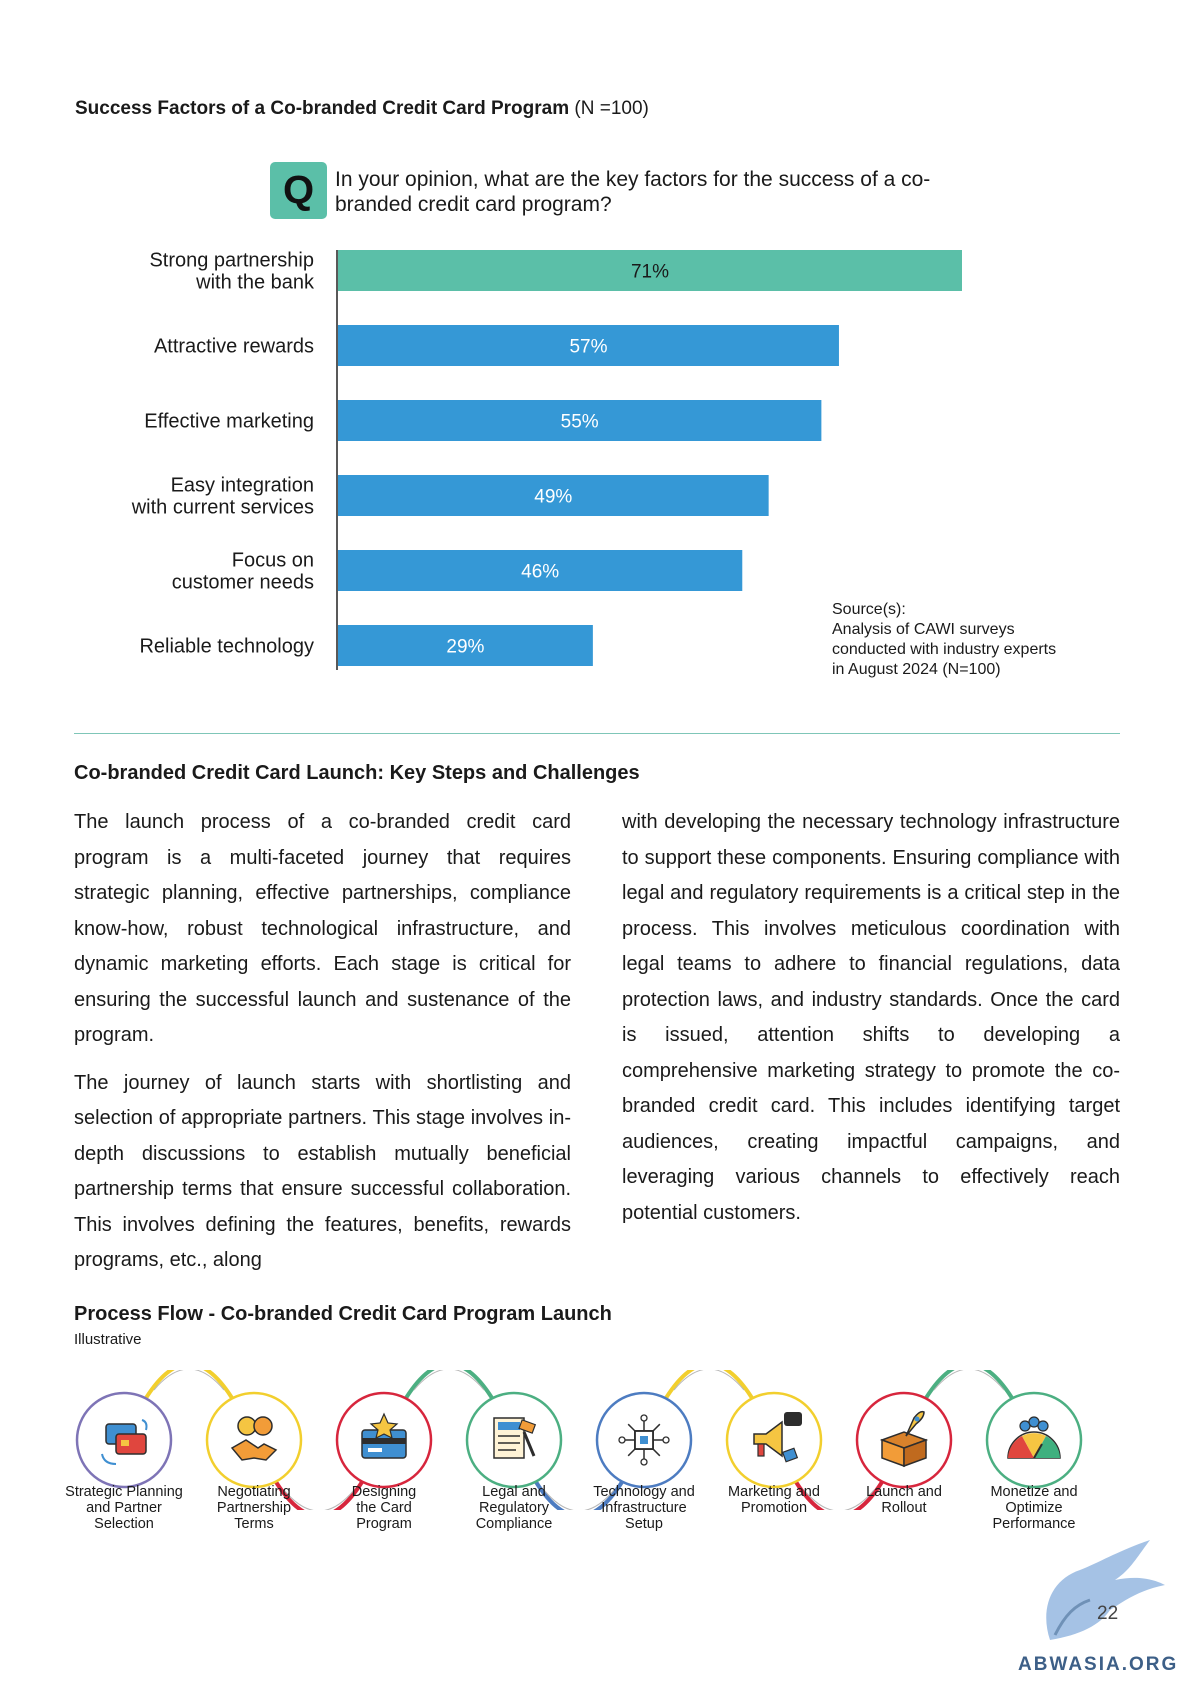 Image resolution: width=1191 pixels, height=1684 pixels. What do you see at coordinates (1108, 1613) in the screenshot?
I see `page-number: 22` at bounding box center [1108, 1613].